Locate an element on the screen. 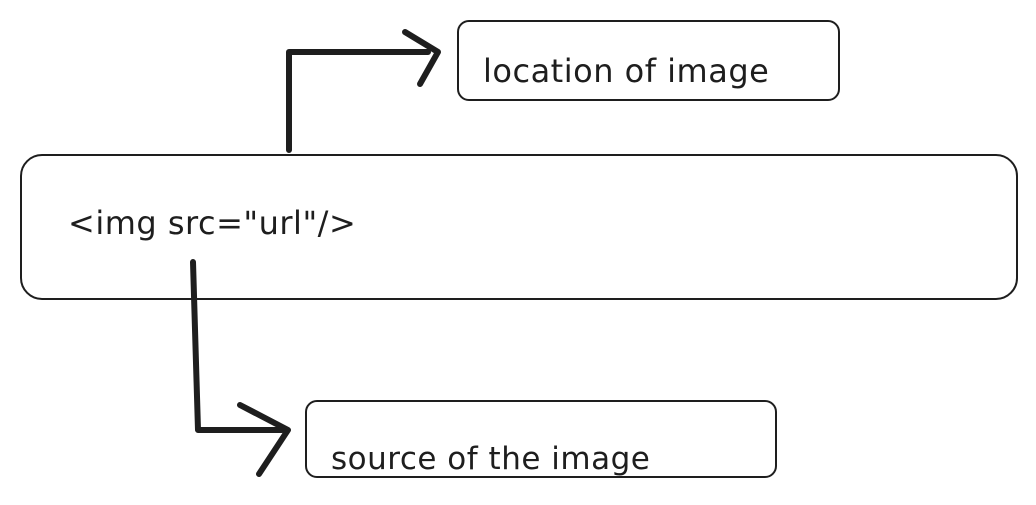  bottom-arrow-head is located at coordinates (264, 439).